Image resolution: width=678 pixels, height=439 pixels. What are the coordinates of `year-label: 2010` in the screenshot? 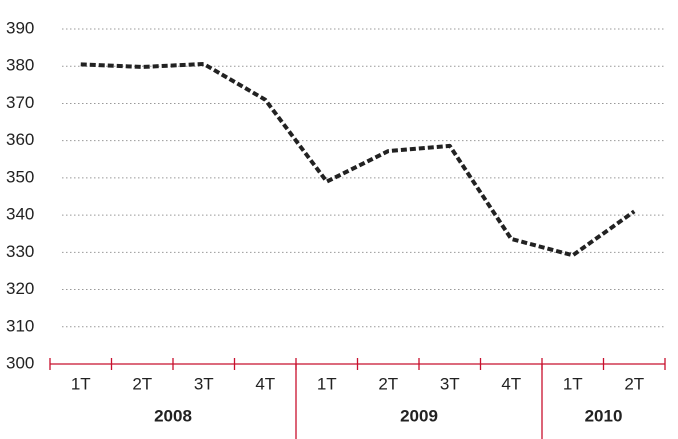 It's located at (604, 415).